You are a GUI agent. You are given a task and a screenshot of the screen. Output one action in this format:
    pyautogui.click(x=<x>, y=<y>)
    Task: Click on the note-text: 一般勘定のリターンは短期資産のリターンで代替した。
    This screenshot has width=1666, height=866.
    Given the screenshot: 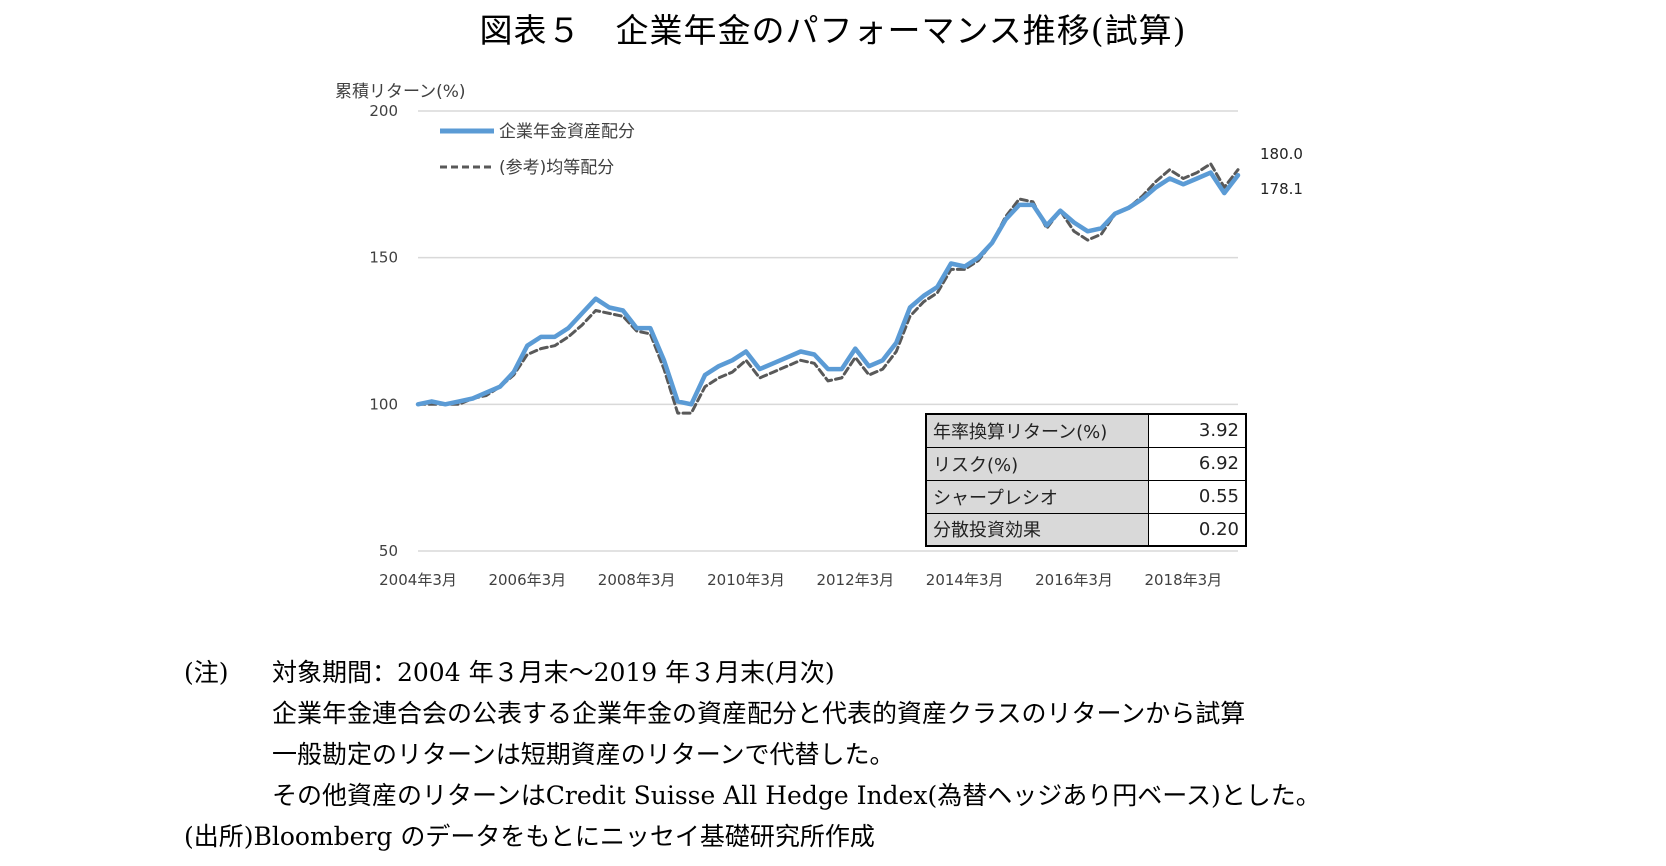 What is the action you would take?
    pyautogui.click(x=583, y=754)
    